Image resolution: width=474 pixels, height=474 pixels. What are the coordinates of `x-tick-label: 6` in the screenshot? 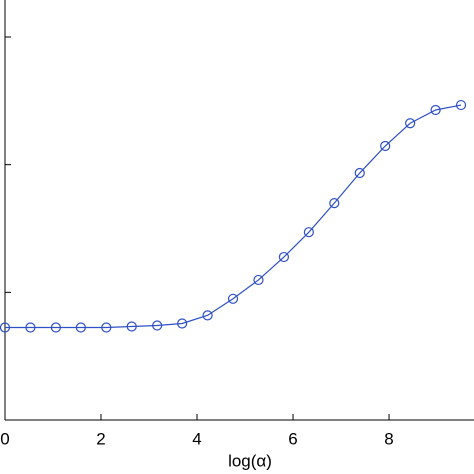 It's located at (292, 438).